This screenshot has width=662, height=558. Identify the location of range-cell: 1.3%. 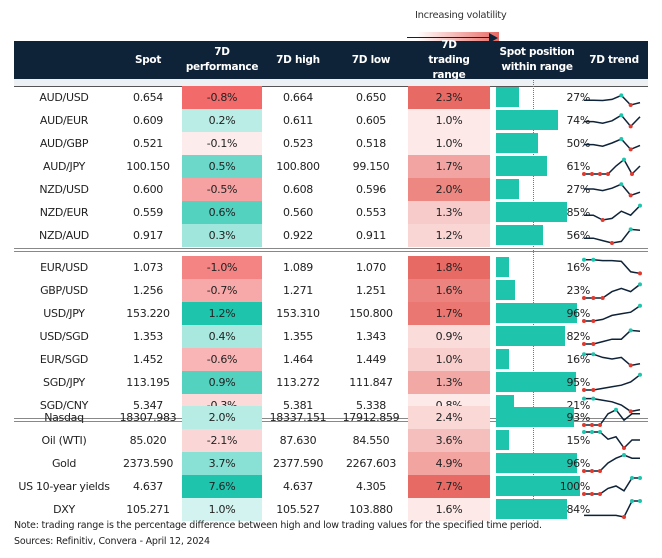
(449, 212).